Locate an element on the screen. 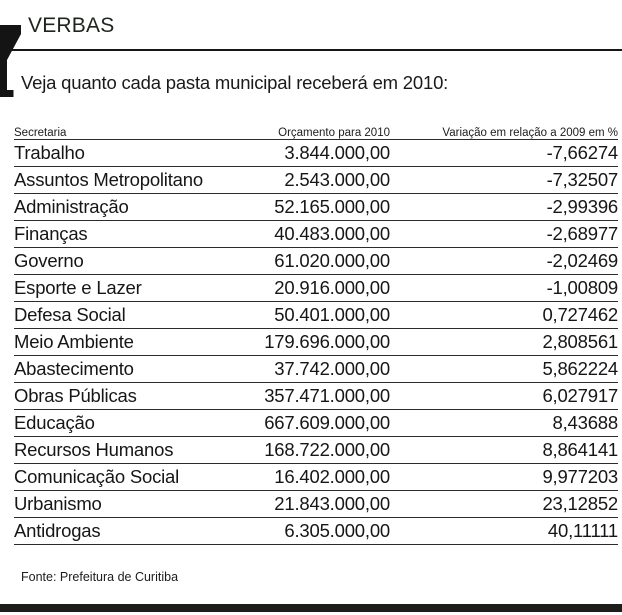  cropped-numeral-glyph is located at coordinates (10, 61).